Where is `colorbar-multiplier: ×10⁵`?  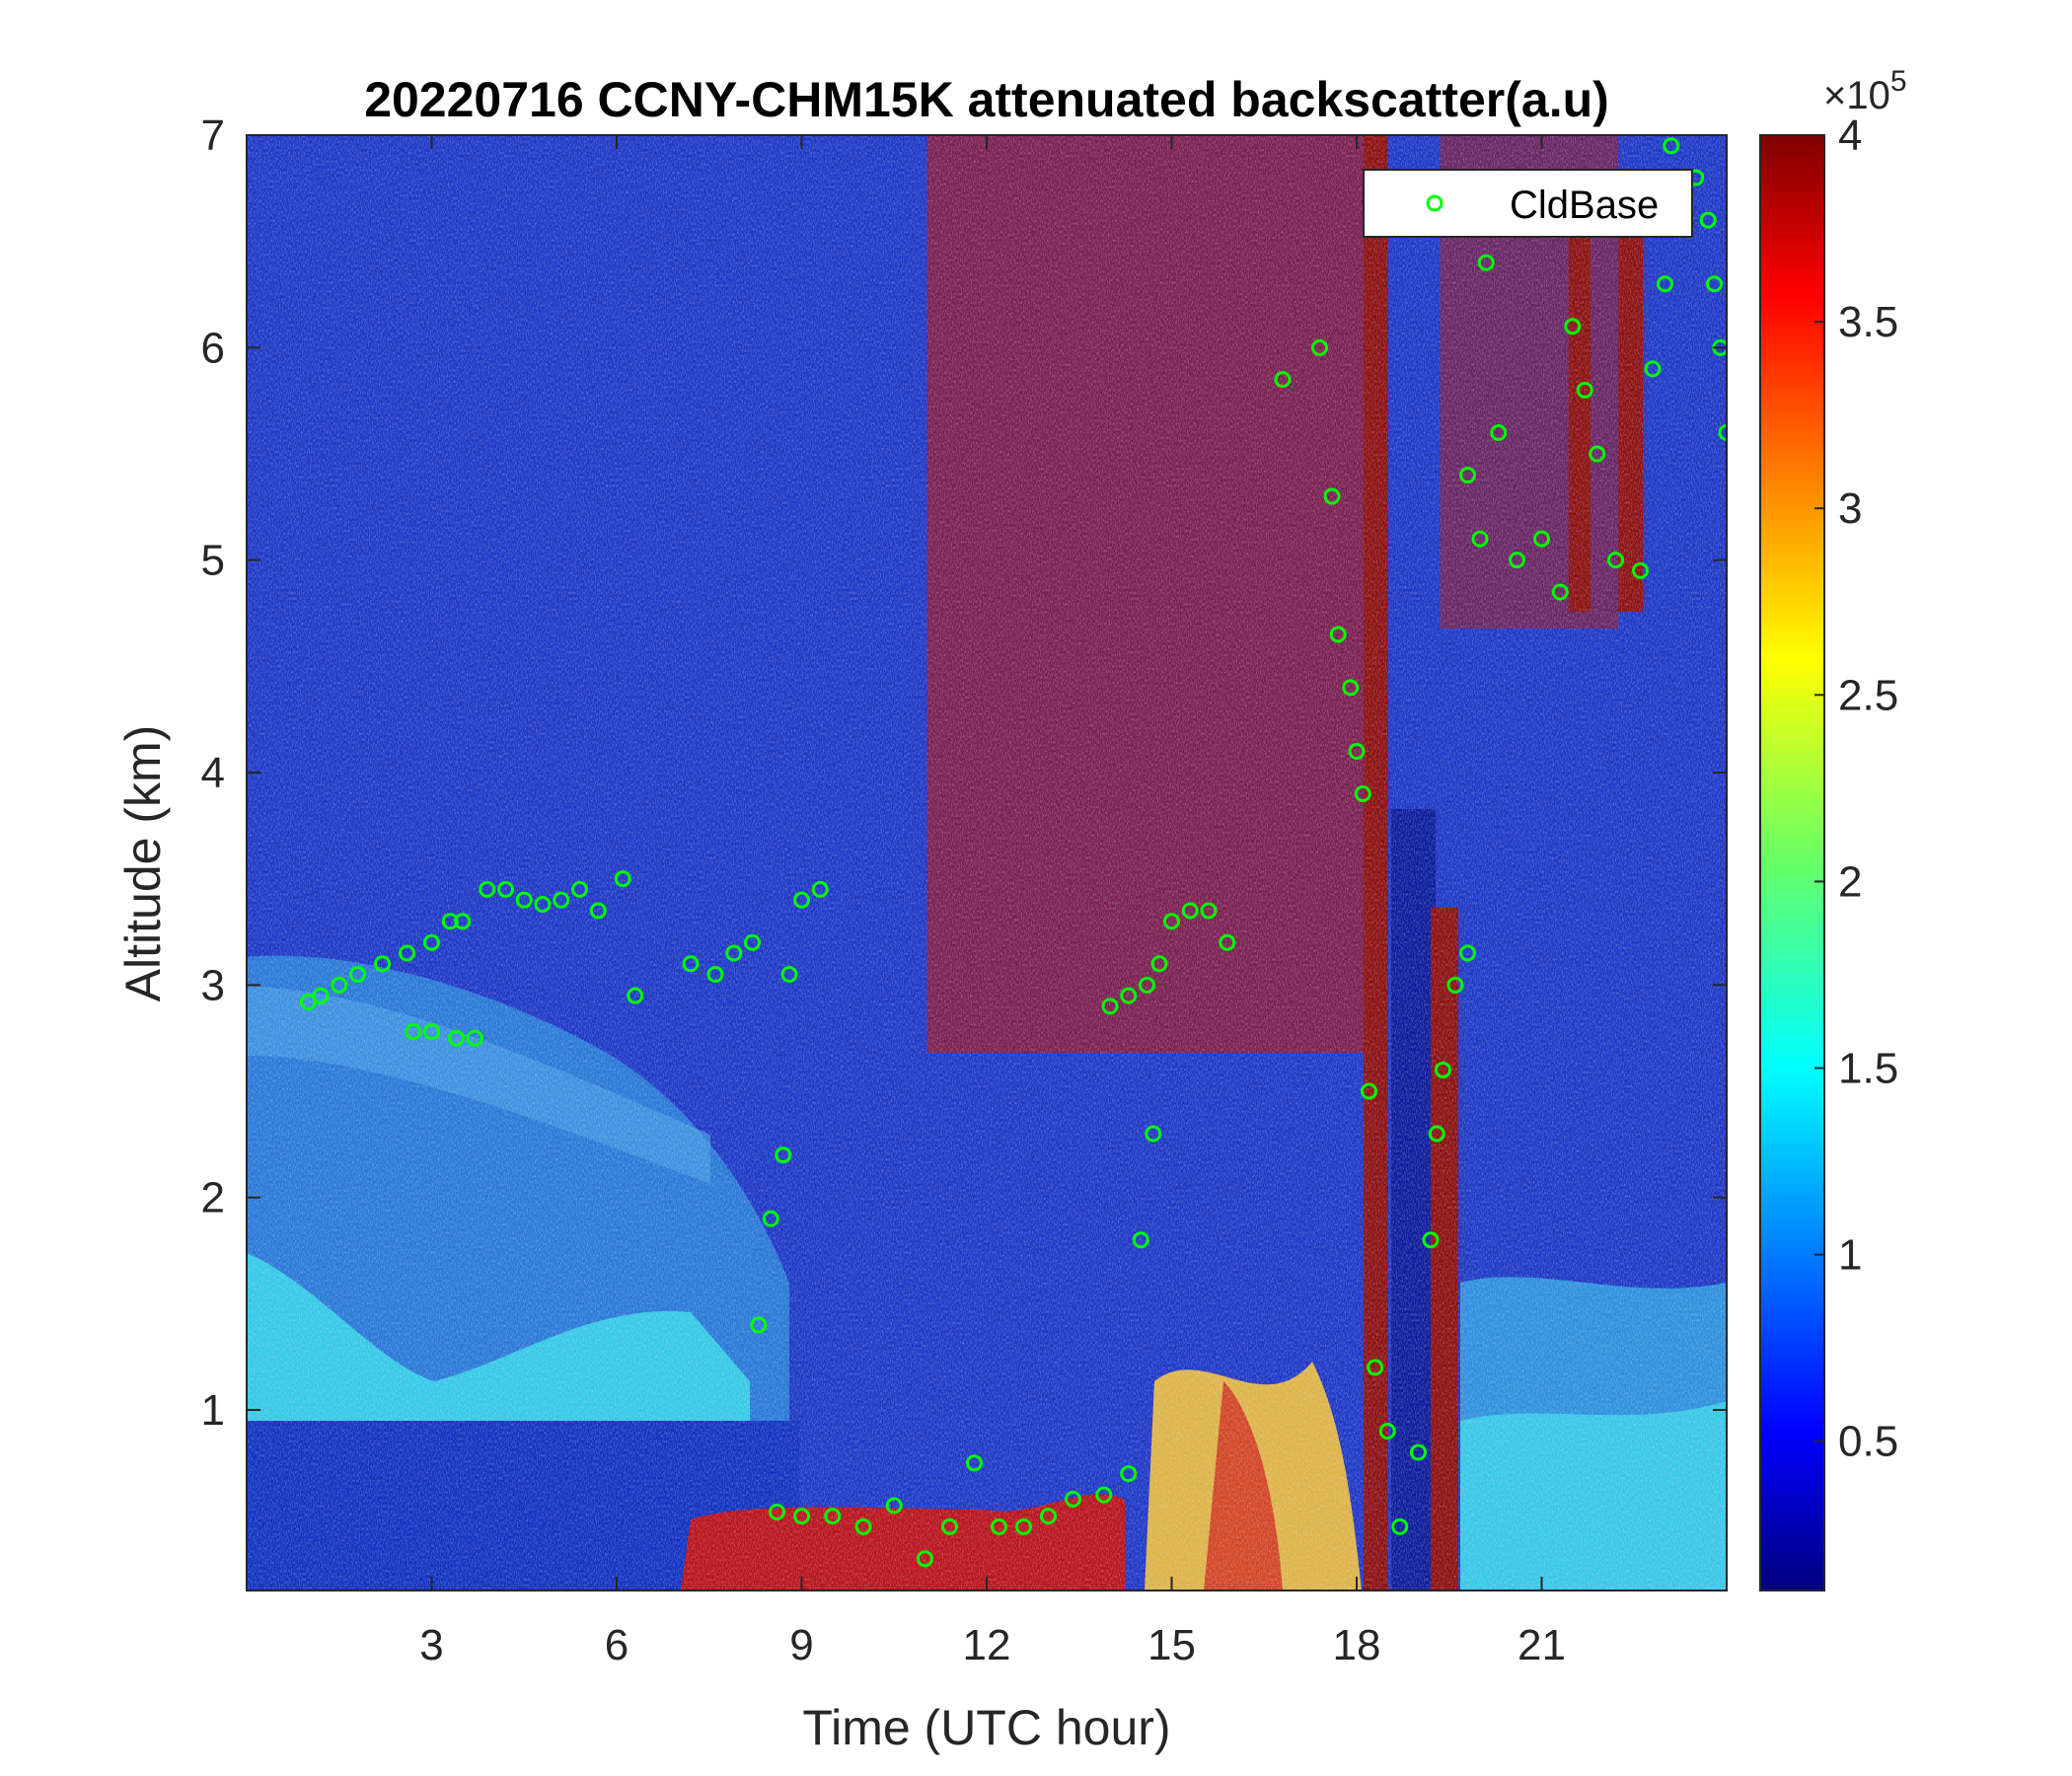 colorbar-multiplier: ×10⁵ is located at coordinates (1865, 91).